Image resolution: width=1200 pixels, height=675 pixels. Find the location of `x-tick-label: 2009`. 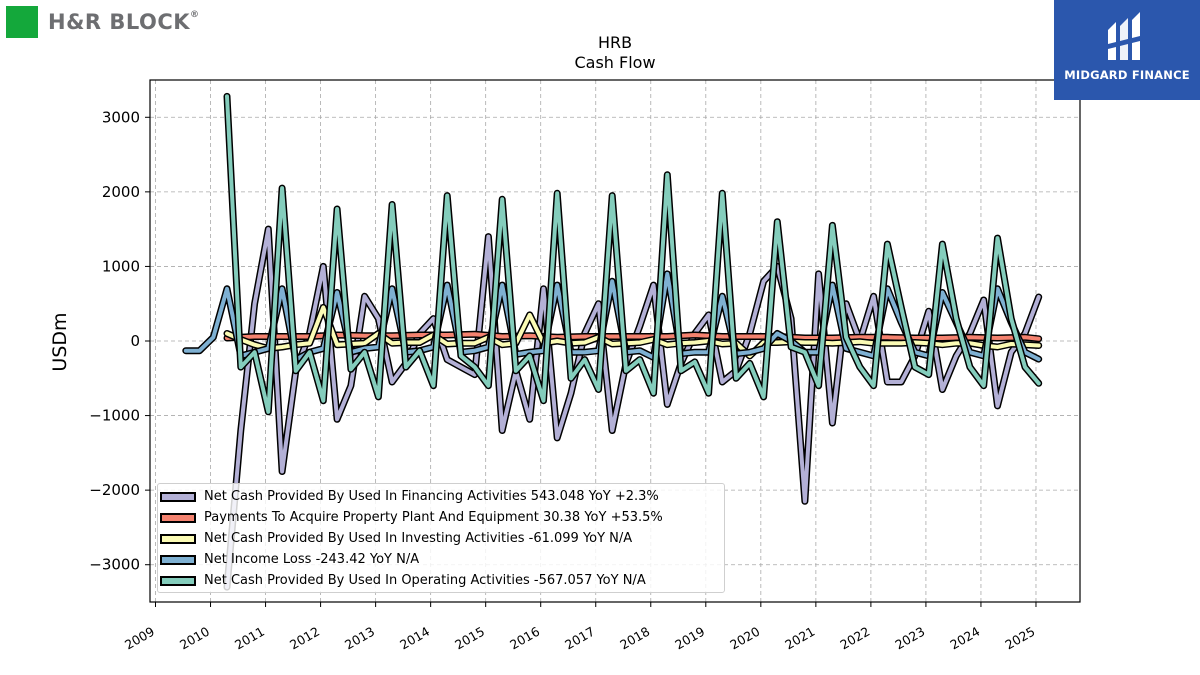

x-tick-label: 2009 is located at coordinates (139, 638).